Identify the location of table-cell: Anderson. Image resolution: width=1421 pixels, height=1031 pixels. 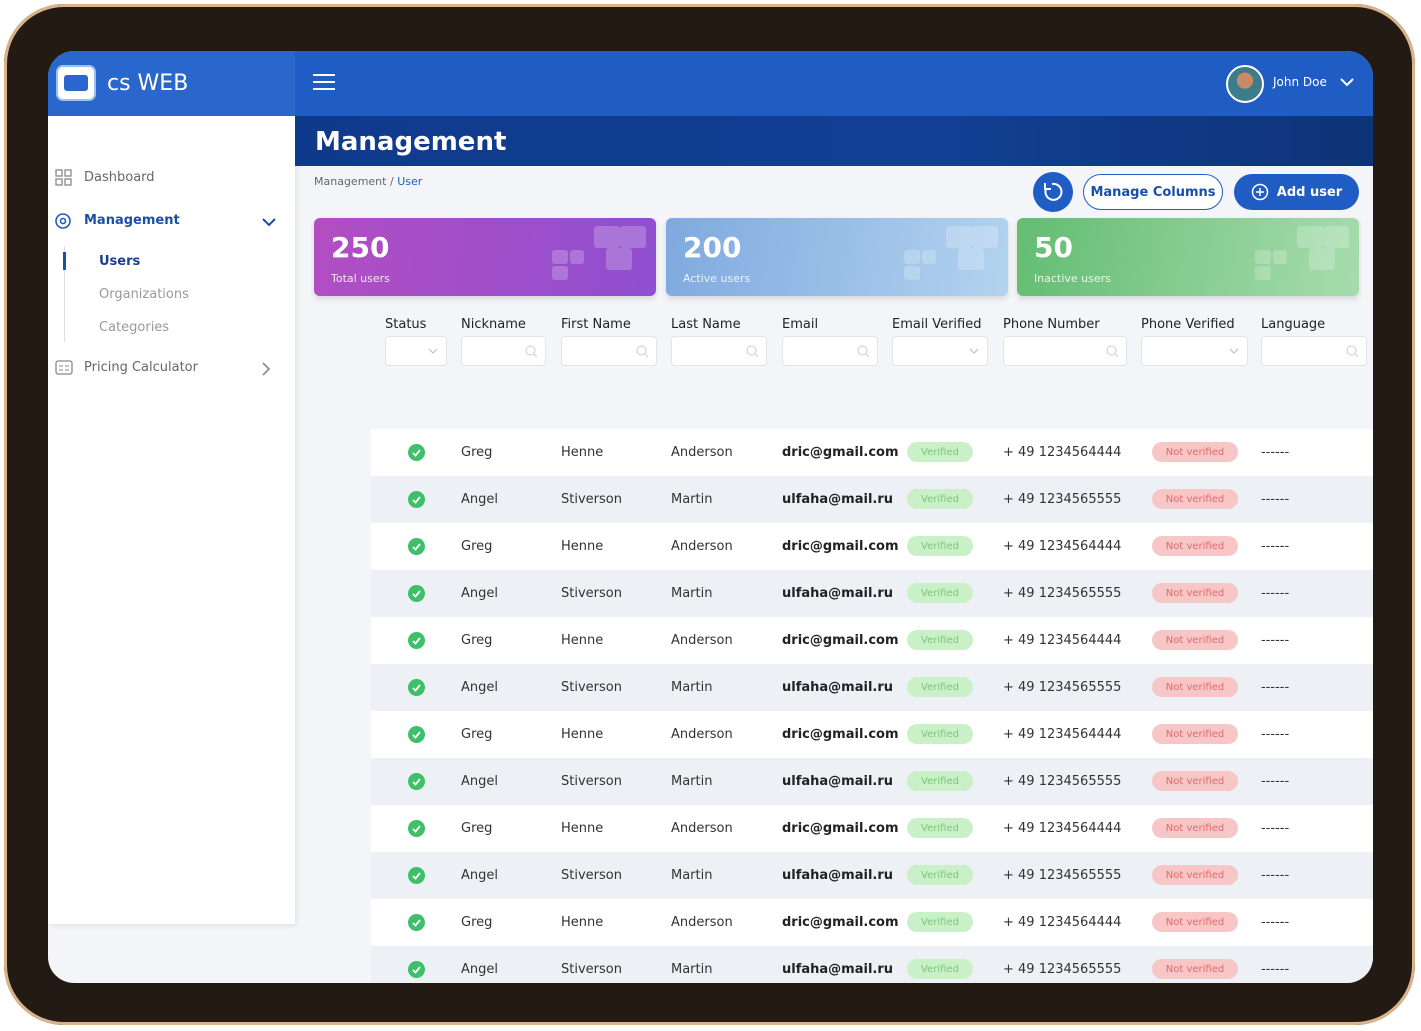
(702, 734).